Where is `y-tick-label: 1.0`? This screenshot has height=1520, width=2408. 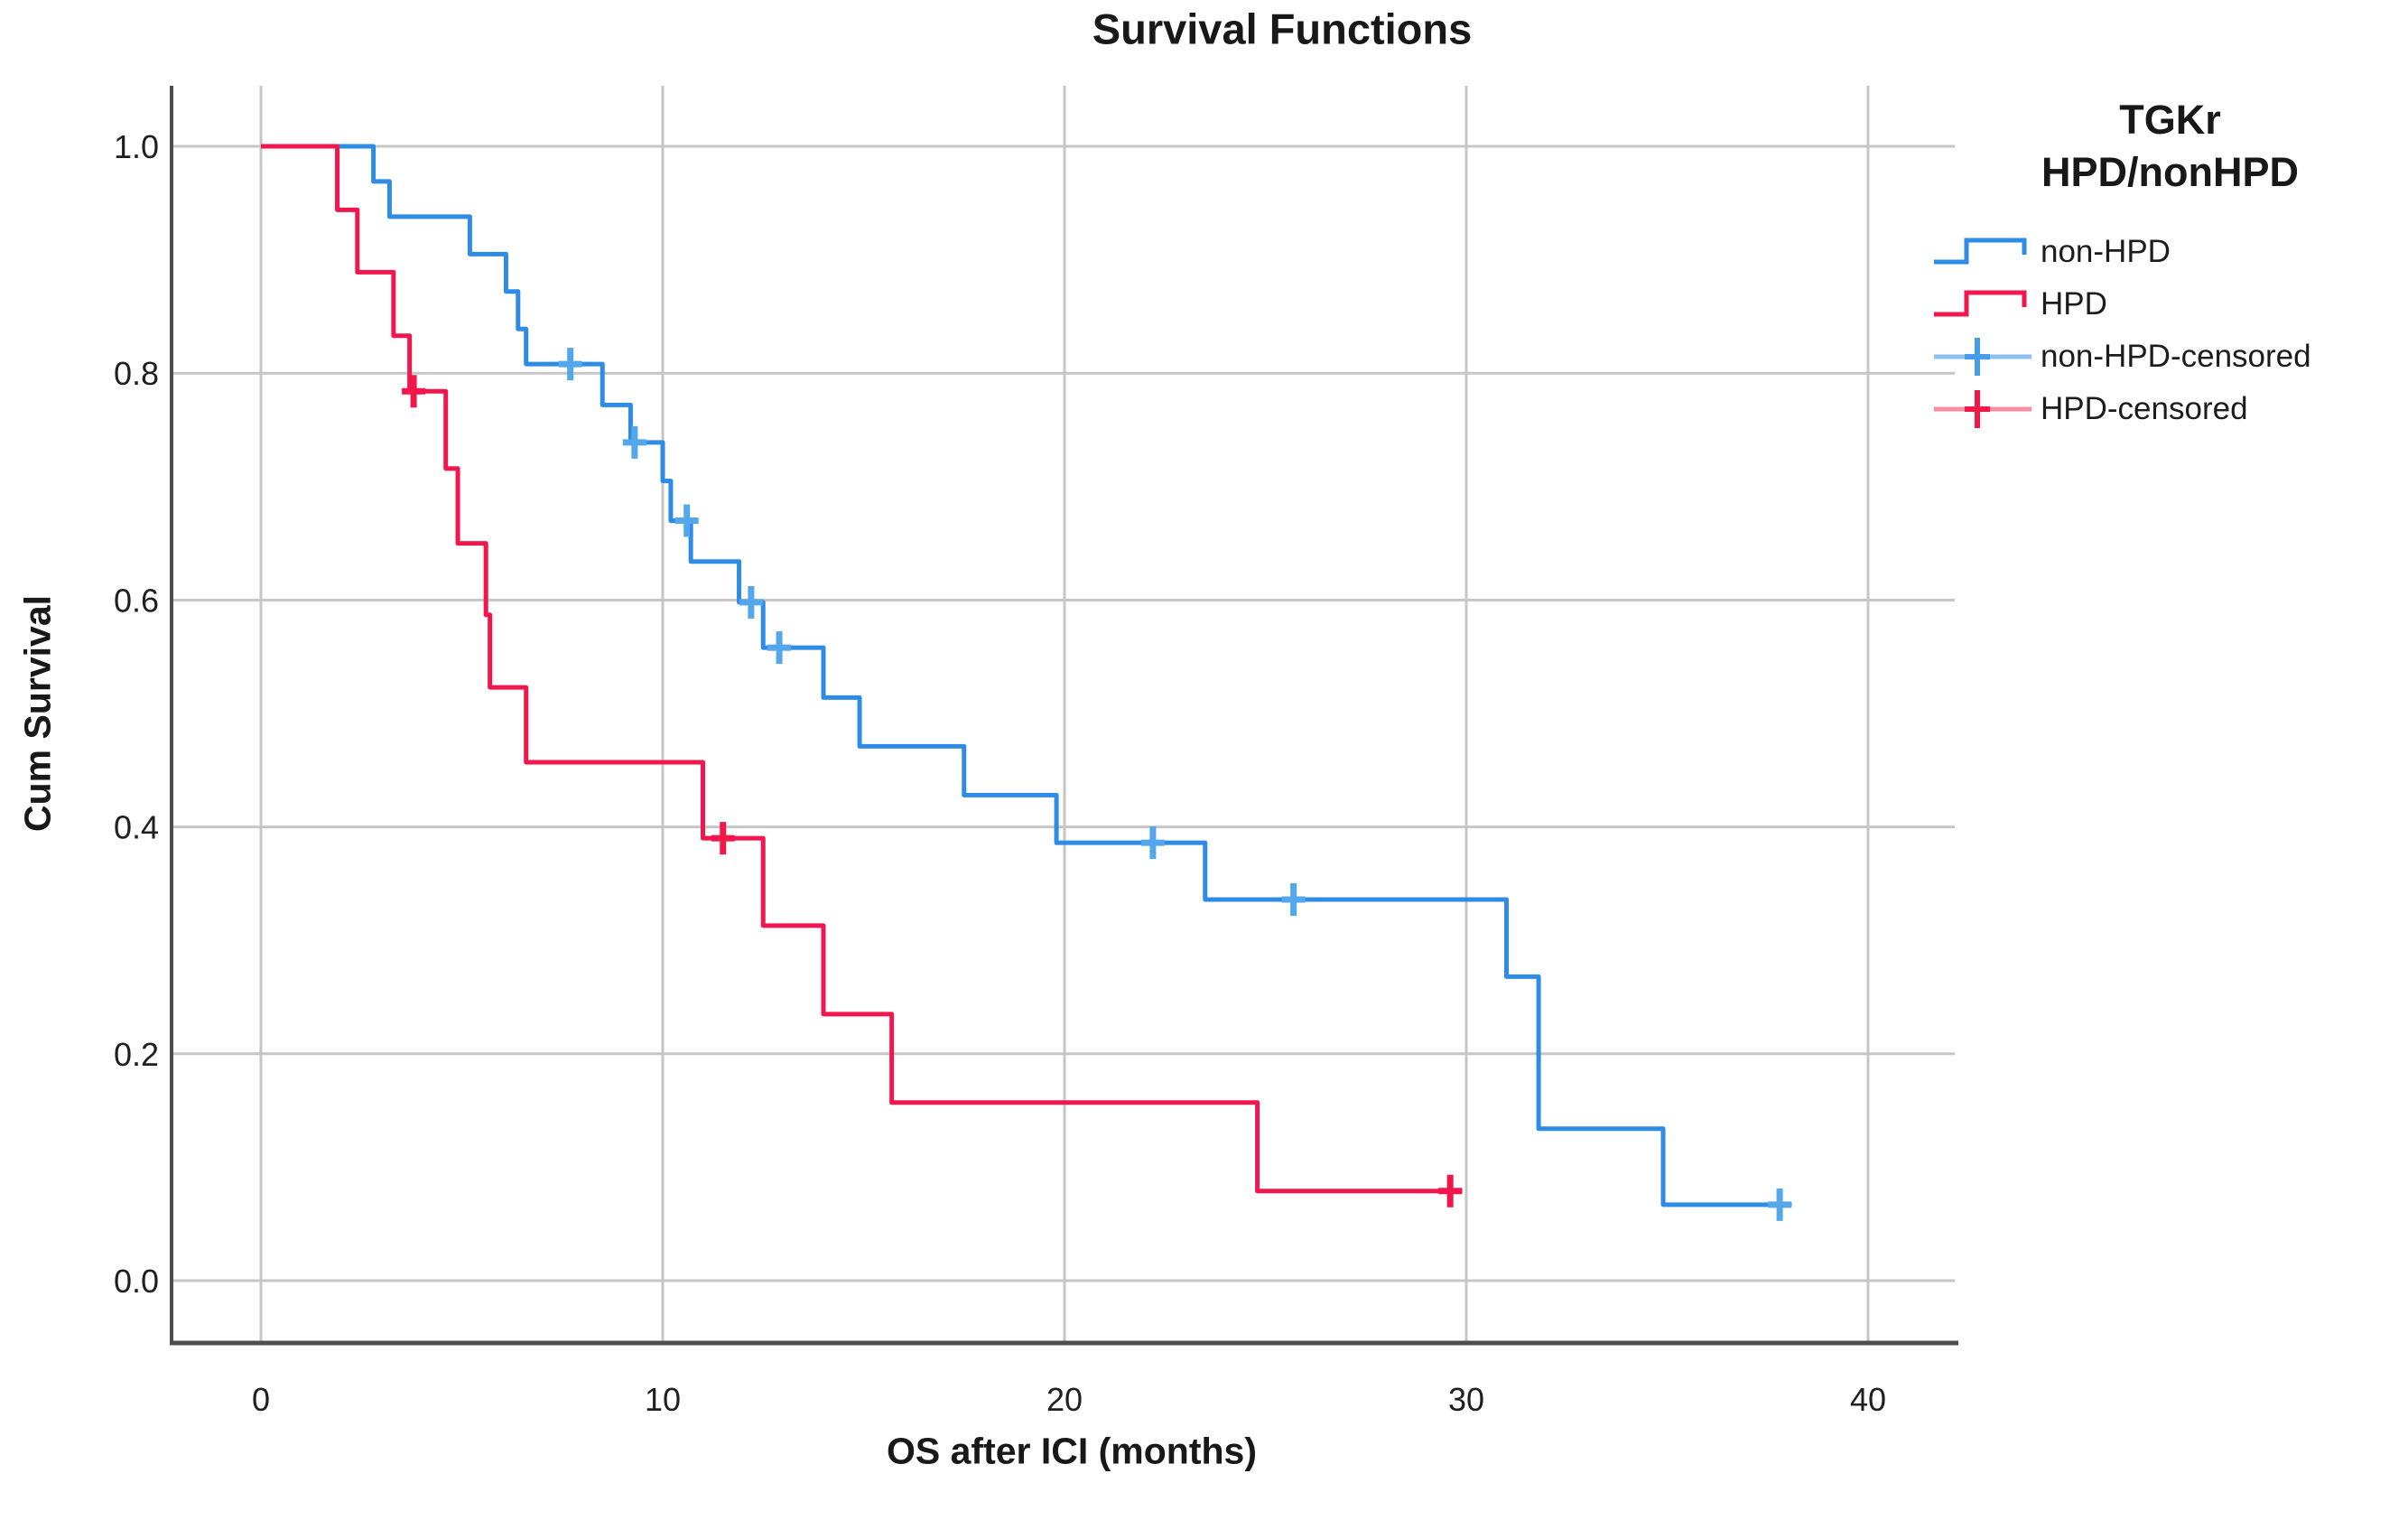 y-tick-label: 1.0 is located at coordinates (136, 146).